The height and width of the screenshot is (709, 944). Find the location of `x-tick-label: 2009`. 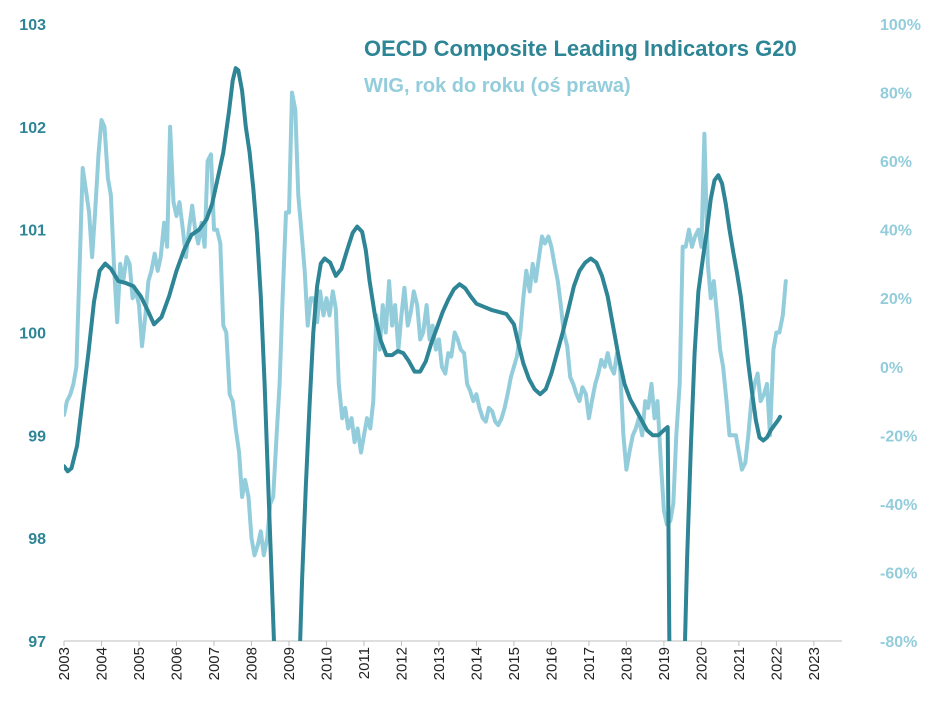

x-tick-label: 2009 is located at coordinates (289, 663).